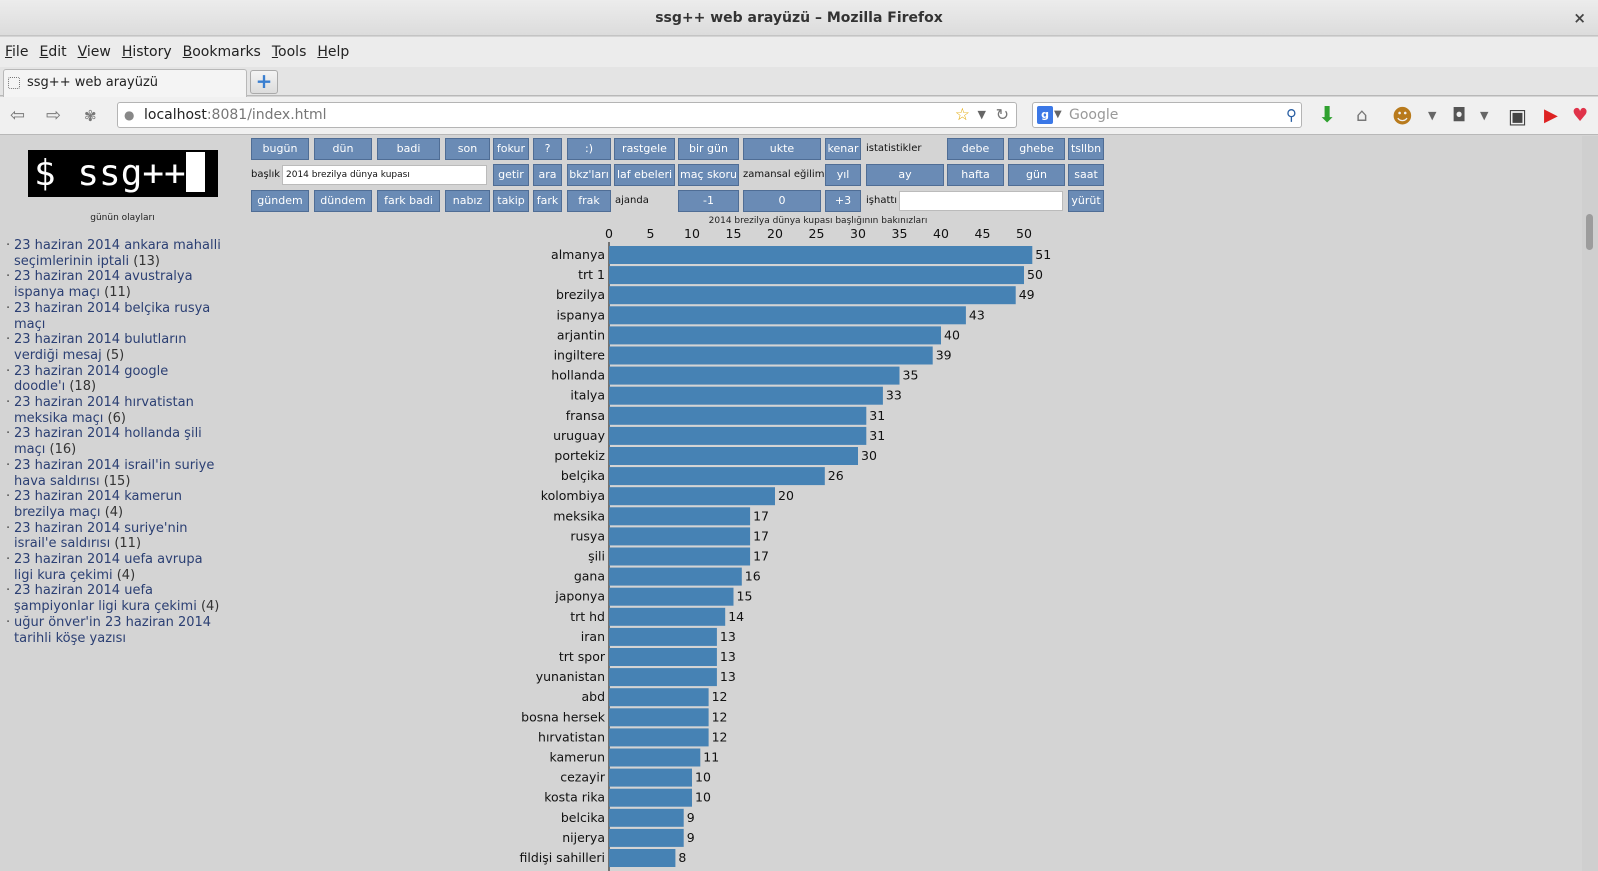 The height and width of the screenshot is (871, 1598). Describe the element at coordinates (1058, 114) in the screenshot. I see `search-engine-dropdown-icon: ▼` at that location.